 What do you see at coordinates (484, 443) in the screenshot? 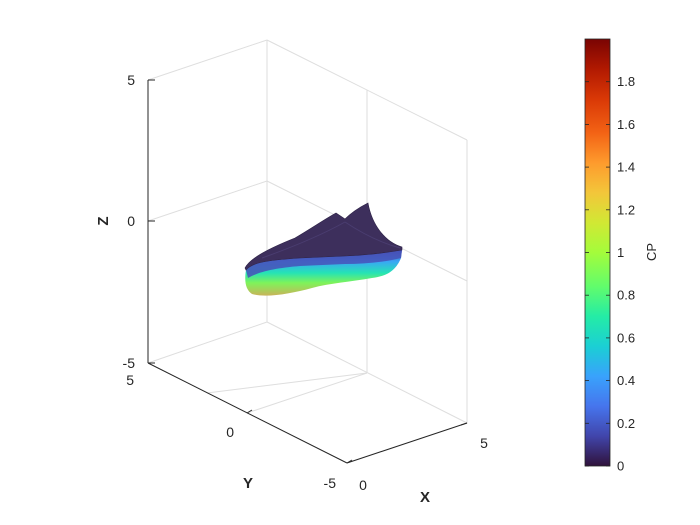
I see `x-tick-label: 5` at bounding box center [484, 443].